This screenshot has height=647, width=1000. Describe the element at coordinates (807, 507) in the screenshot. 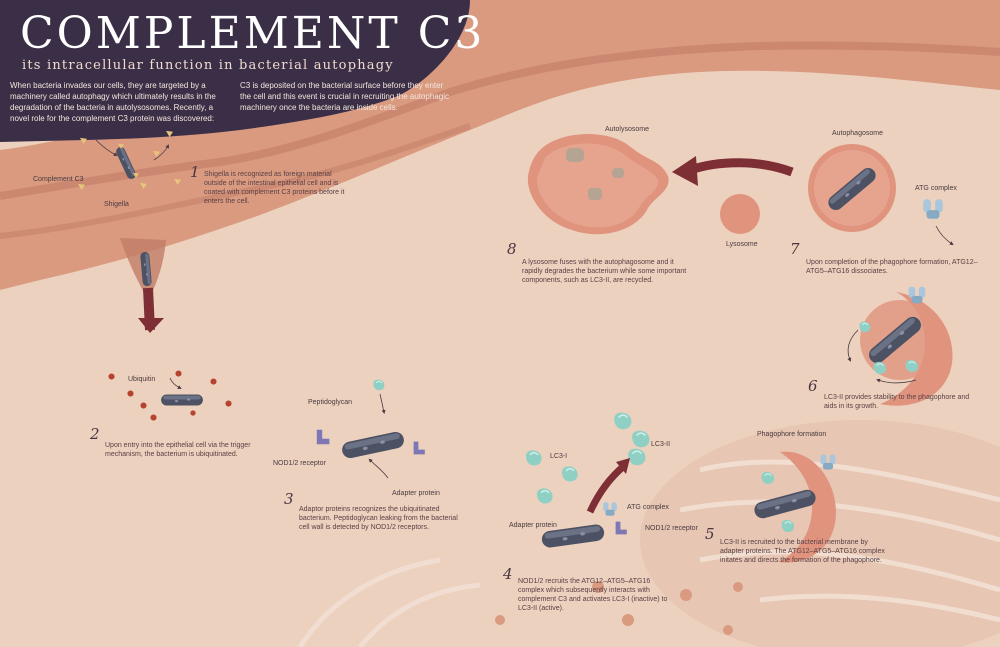

I see `phagophore-icon` at that location.